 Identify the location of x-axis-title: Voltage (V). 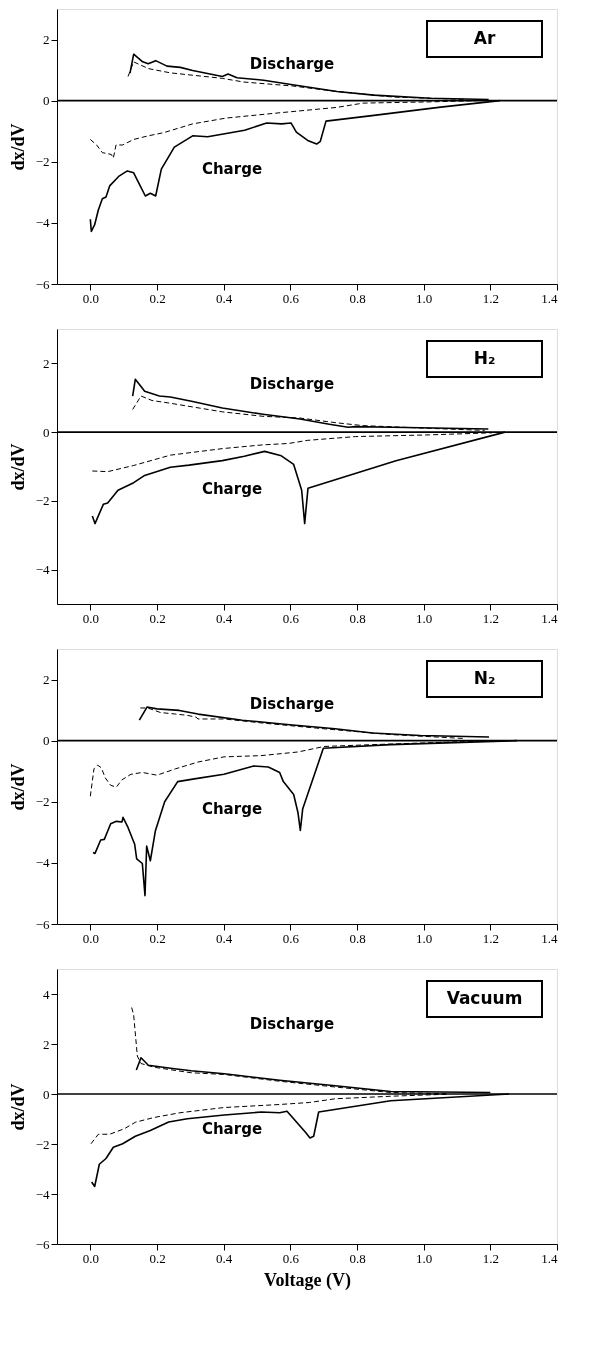
(307, 1280).